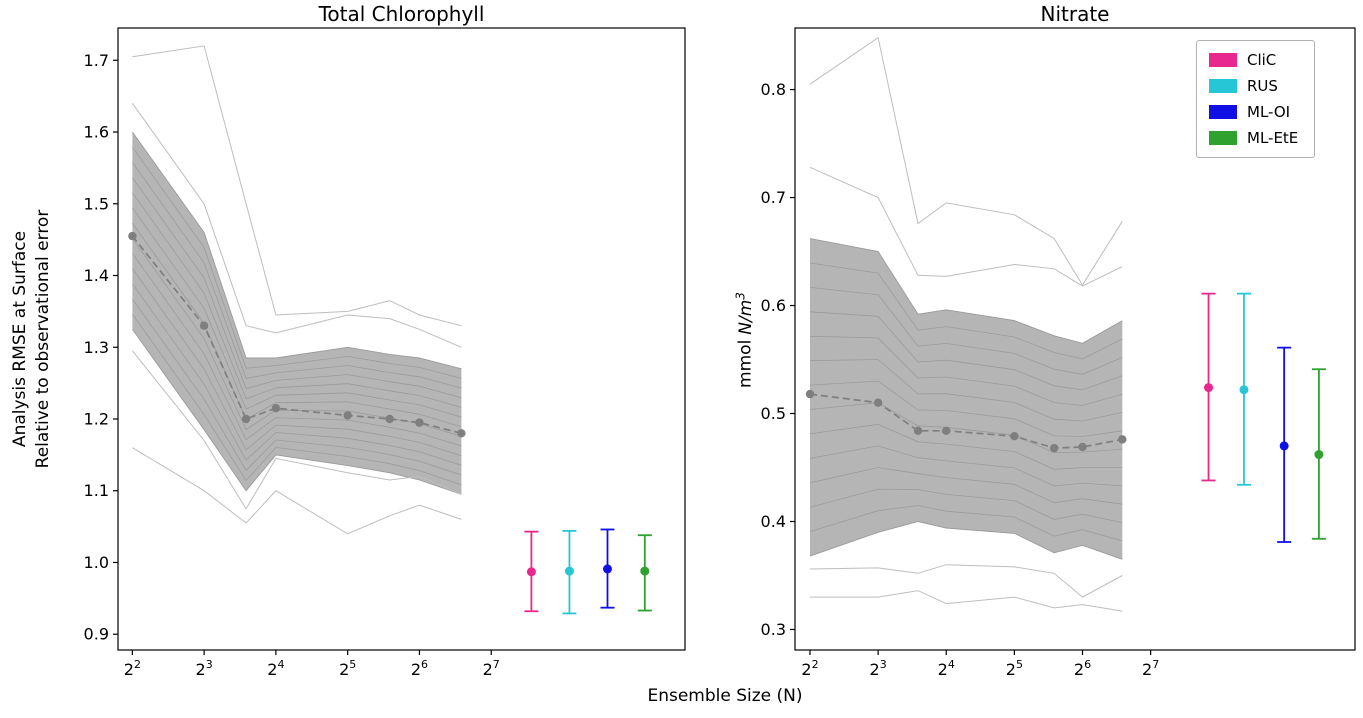 The width and height of the screenshot is (1363, 718). What do you see at coordinates (1075, 14) in the screenshot?
I see `panel-title-right: Nitrate` at bounding box center [1075, 14].